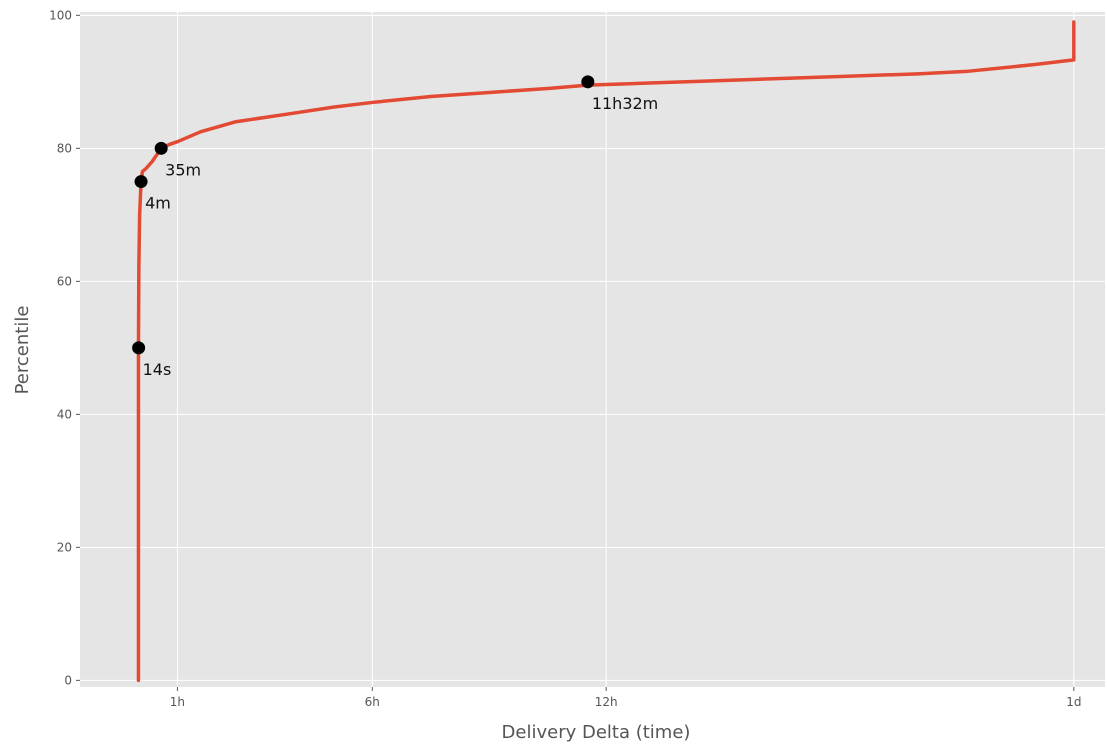 This screenshot has width=1107, height=746. Describe the element at coordinates (372, 702) in the screenshot. I see `x-tick-label: 6h` at that location.